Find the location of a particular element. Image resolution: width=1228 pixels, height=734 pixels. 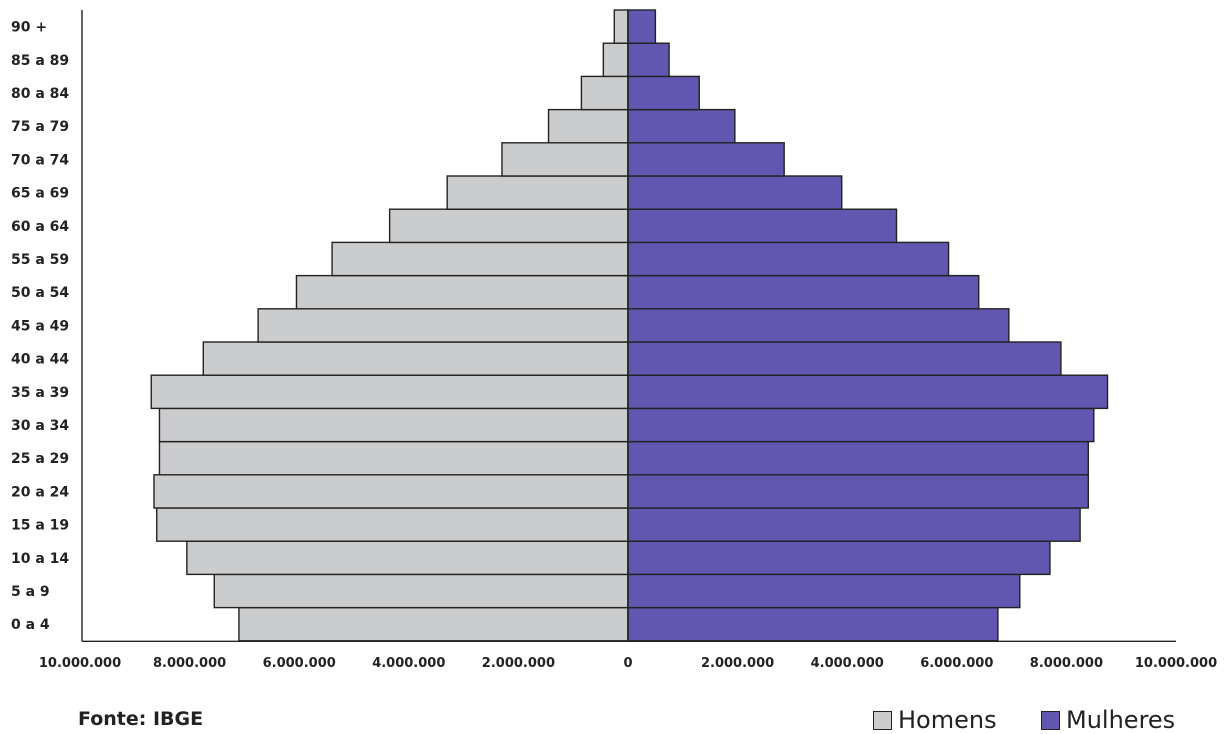

age-group-label: 0 a 4 is located at coordinates (30, 625).